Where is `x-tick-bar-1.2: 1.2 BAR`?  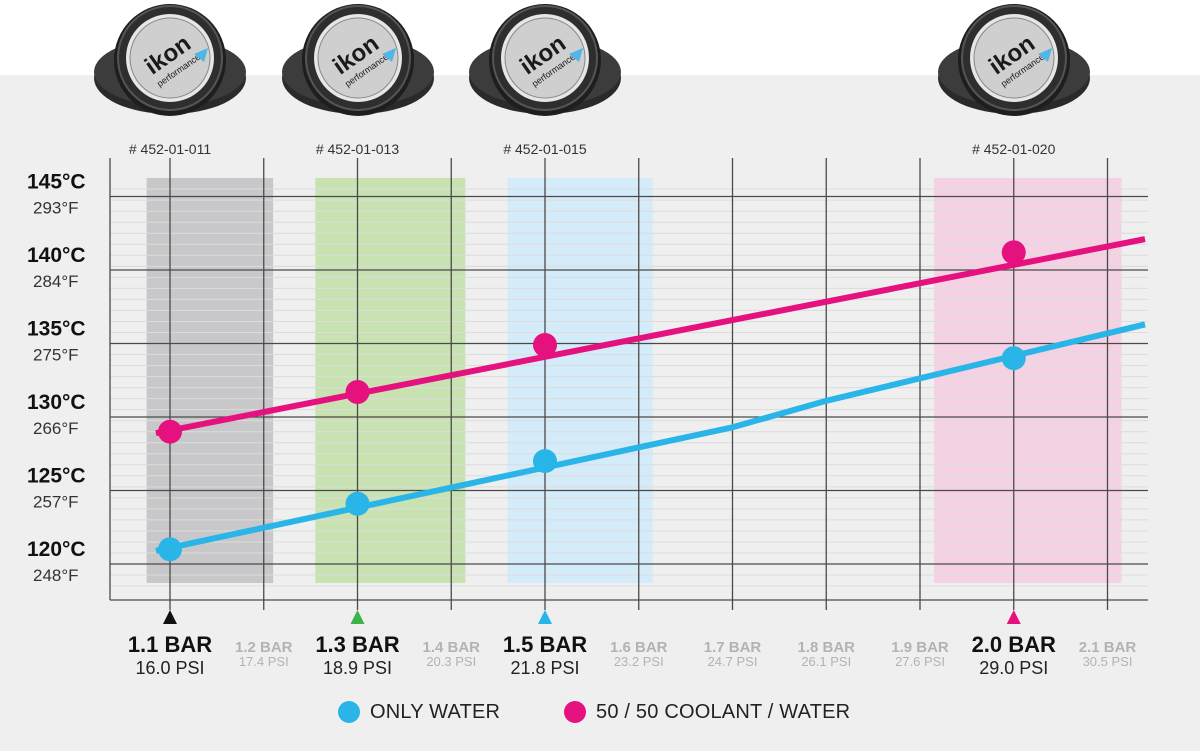
x-tick-bar-1.2: 1.2 BAR is located at coordinates (264, 647).